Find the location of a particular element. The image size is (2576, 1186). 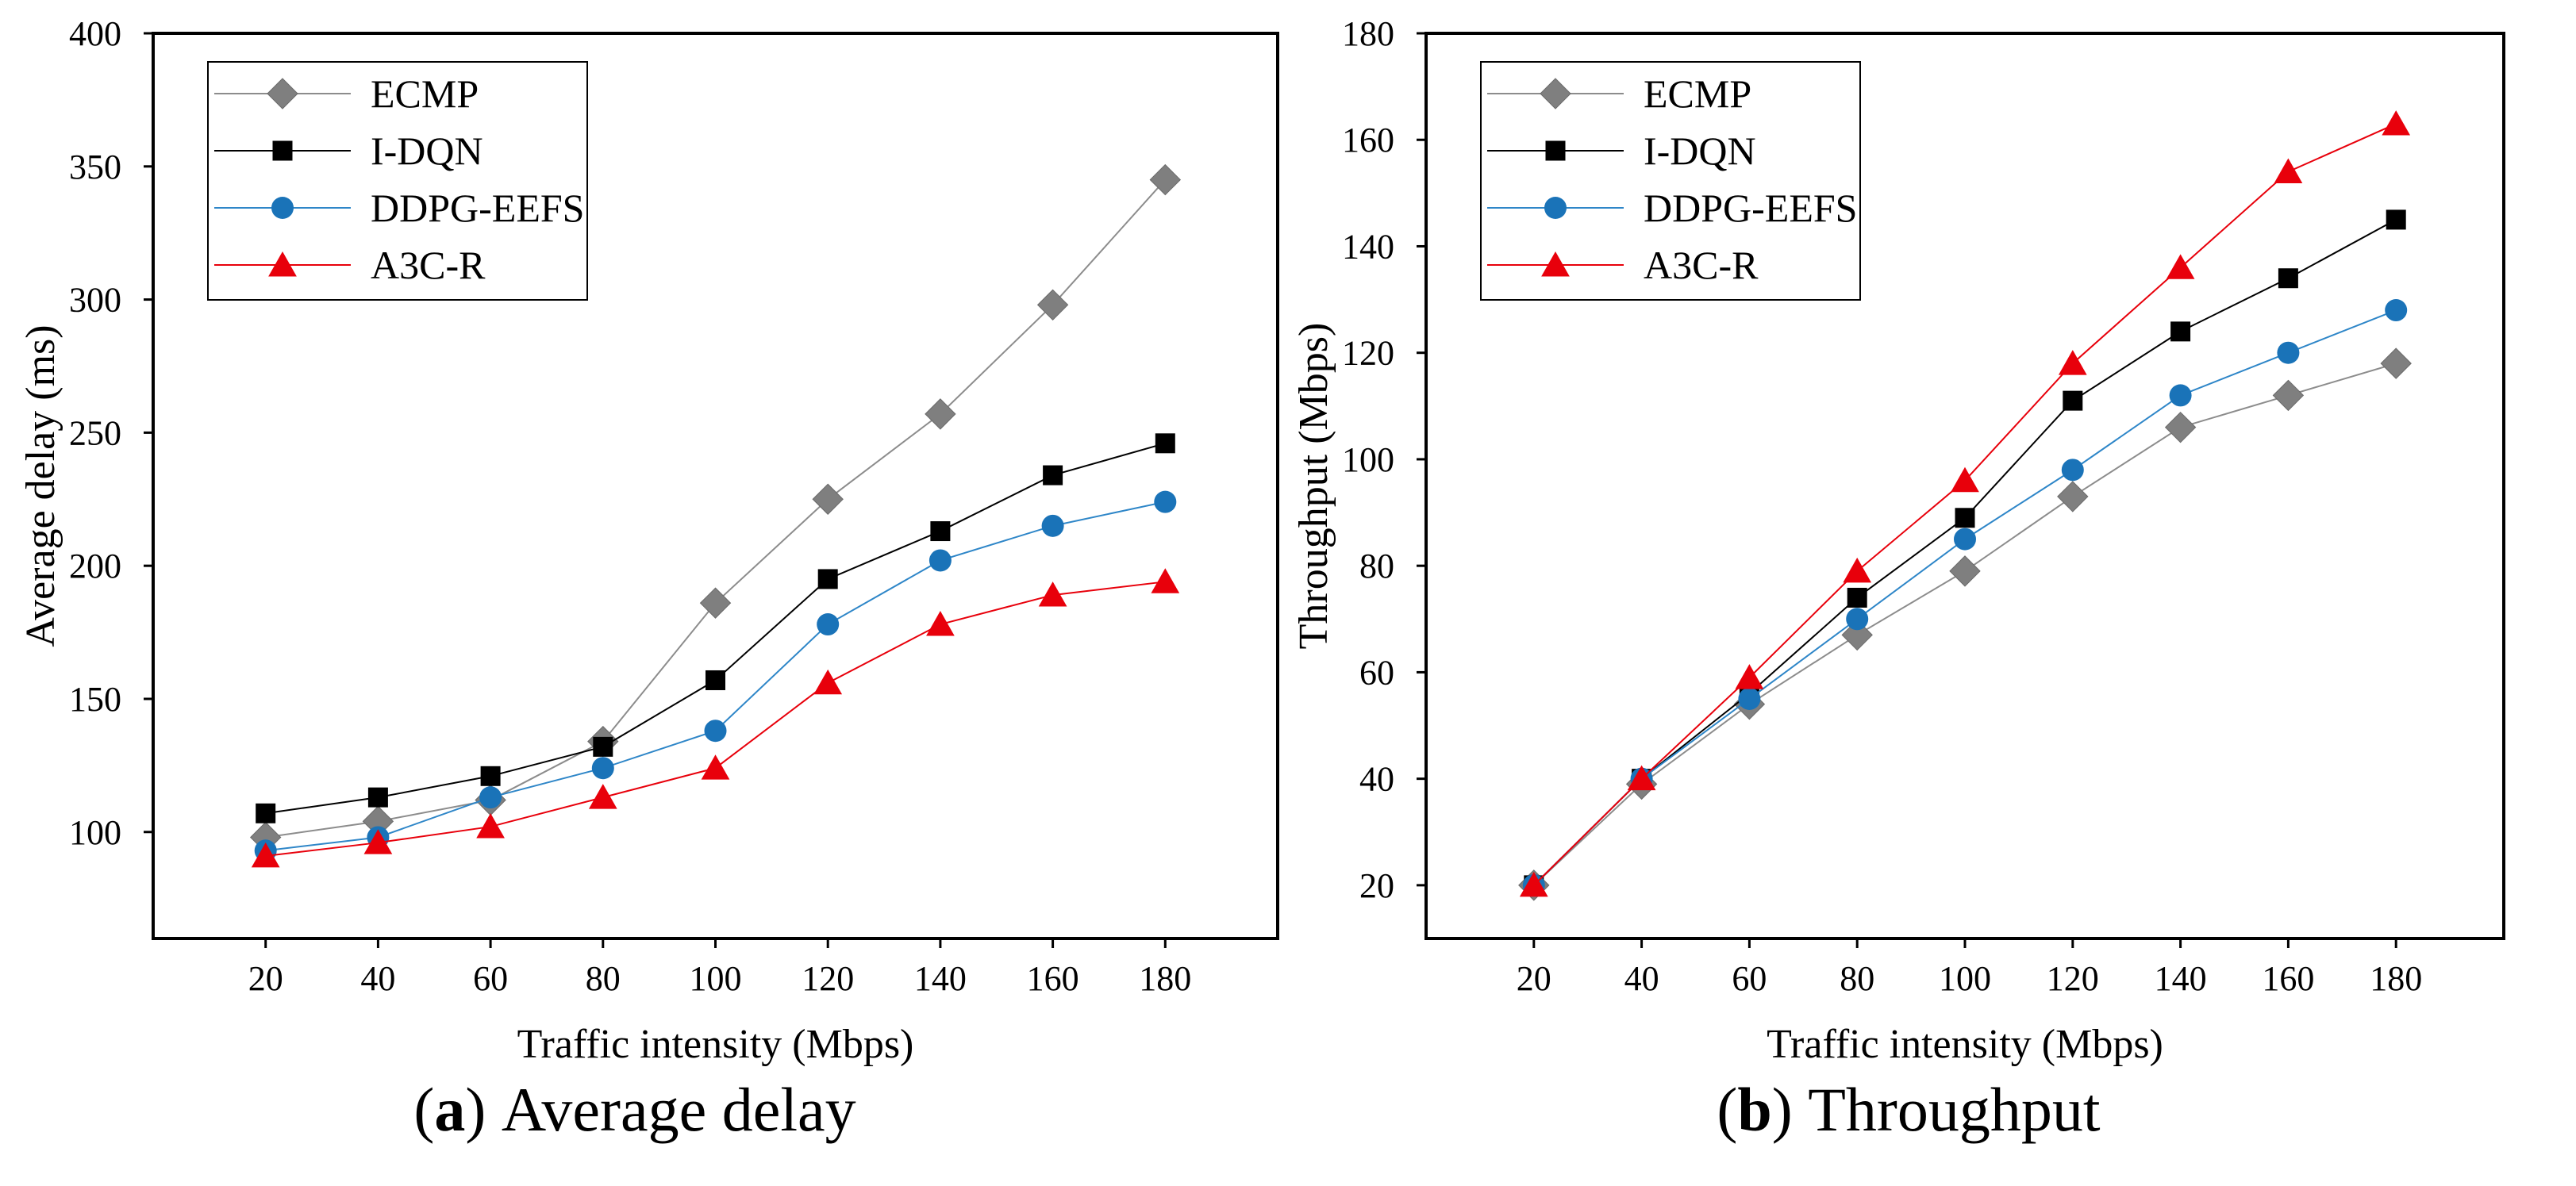

caption-letter: b is located at coordinates (1754, 1110).